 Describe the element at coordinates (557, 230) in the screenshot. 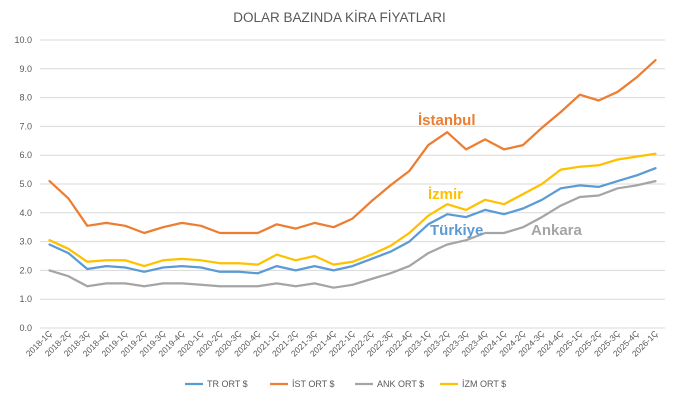

I see `annotation-ankara: Ankara` at that location.